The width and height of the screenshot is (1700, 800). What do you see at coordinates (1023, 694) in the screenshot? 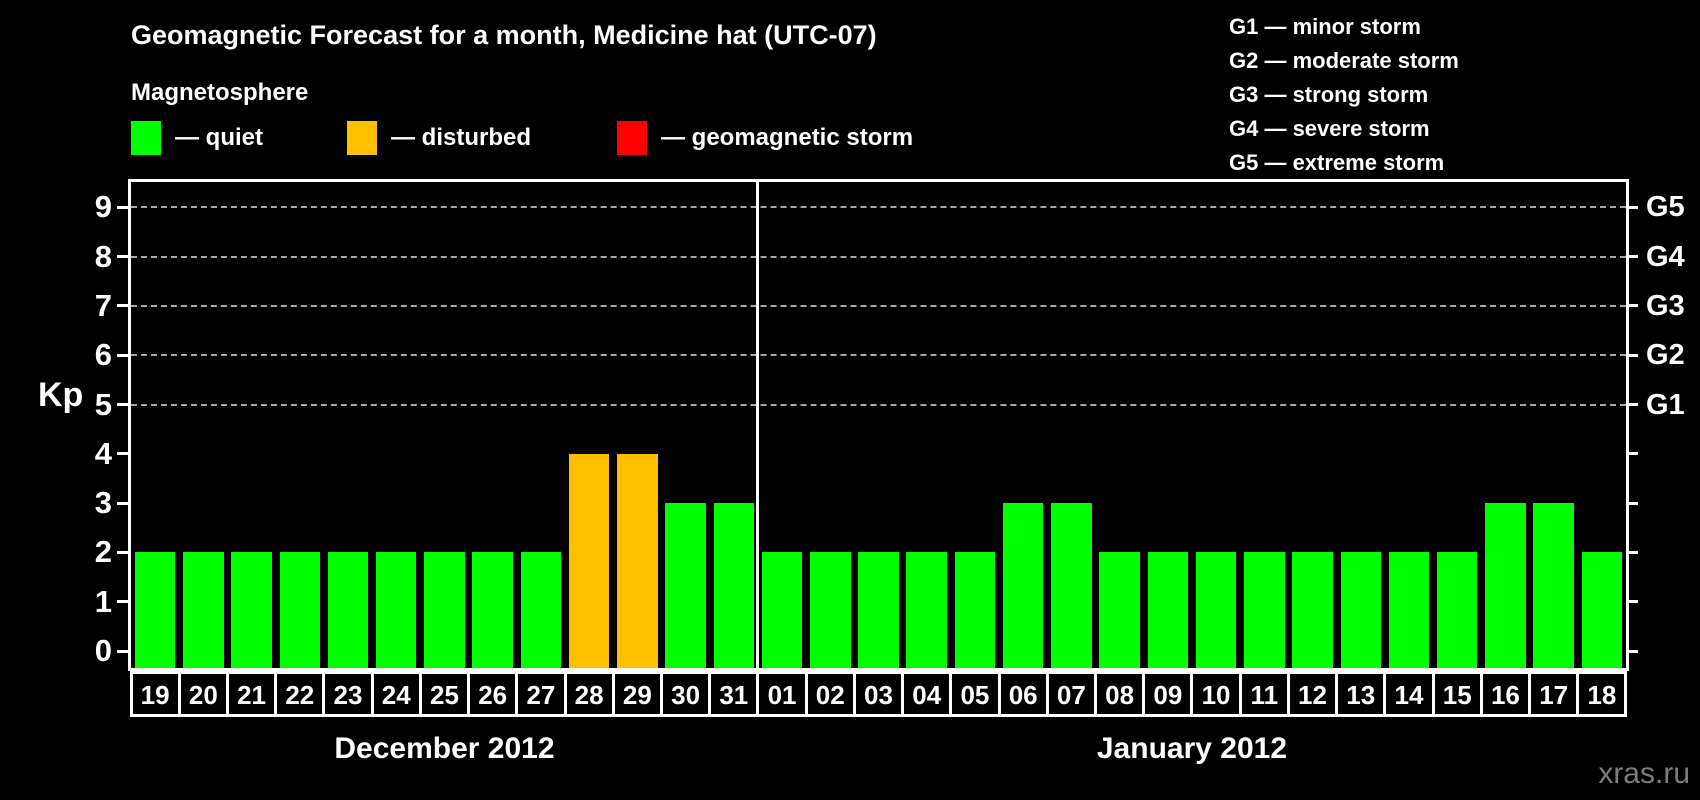
I see `day-label-jan-06: 06` at bounding box center [1023, 694].